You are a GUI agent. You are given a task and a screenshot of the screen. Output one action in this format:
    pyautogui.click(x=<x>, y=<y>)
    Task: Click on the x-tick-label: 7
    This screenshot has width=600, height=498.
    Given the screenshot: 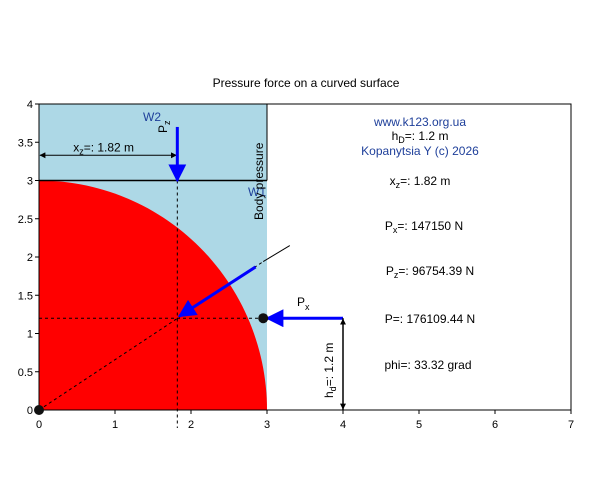 What is the action you would take?
    pyautogui.click(x=571, y=425)
    